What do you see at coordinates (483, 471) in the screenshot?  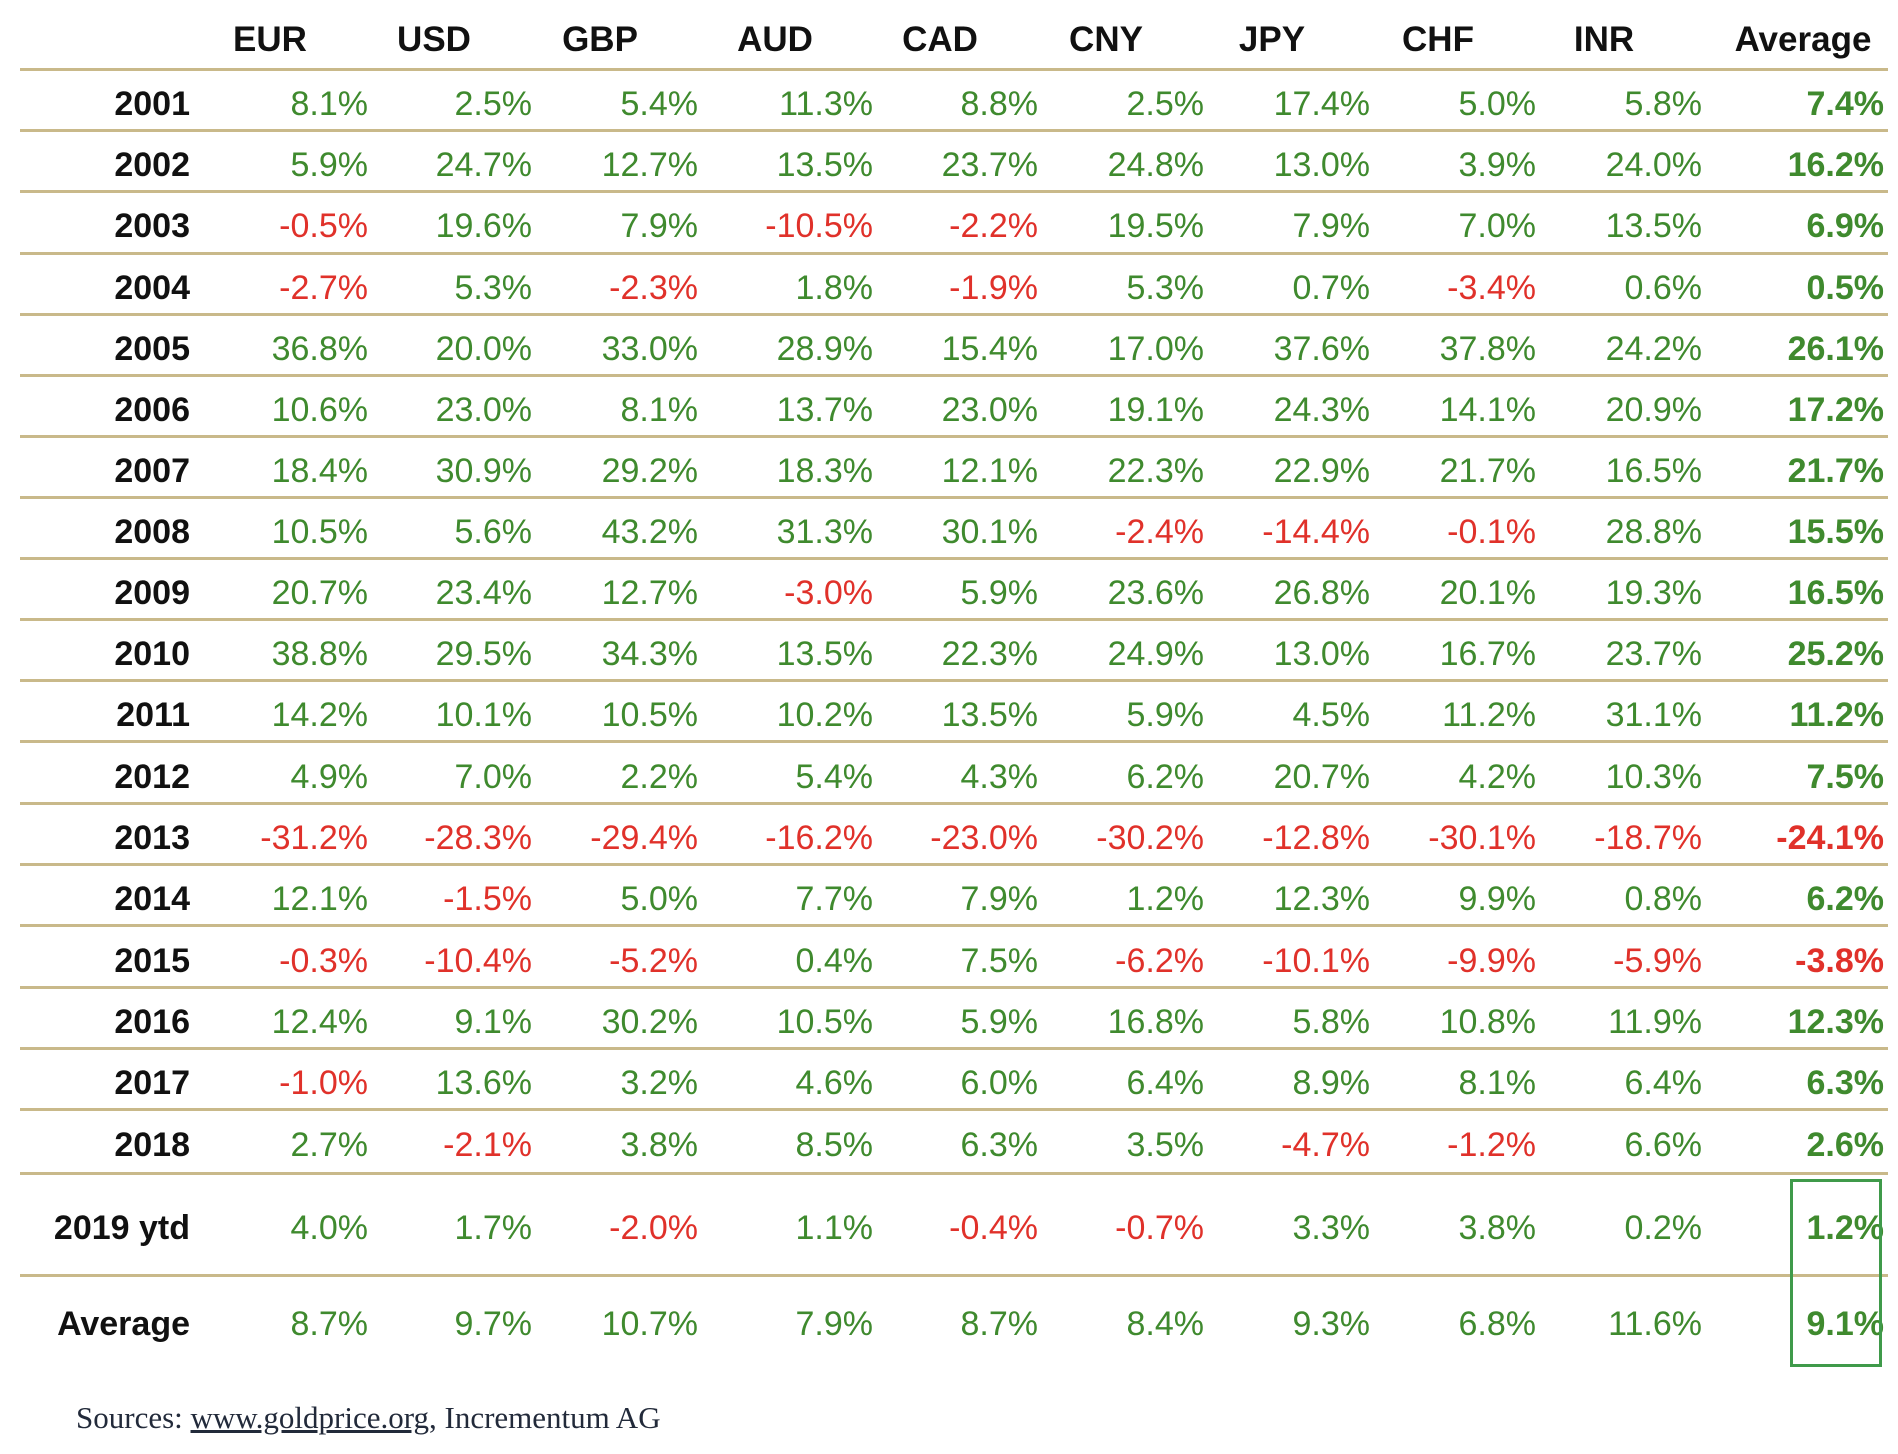 I see `cell-2007-usd: 30.9%` at bounding box center [483, 471].